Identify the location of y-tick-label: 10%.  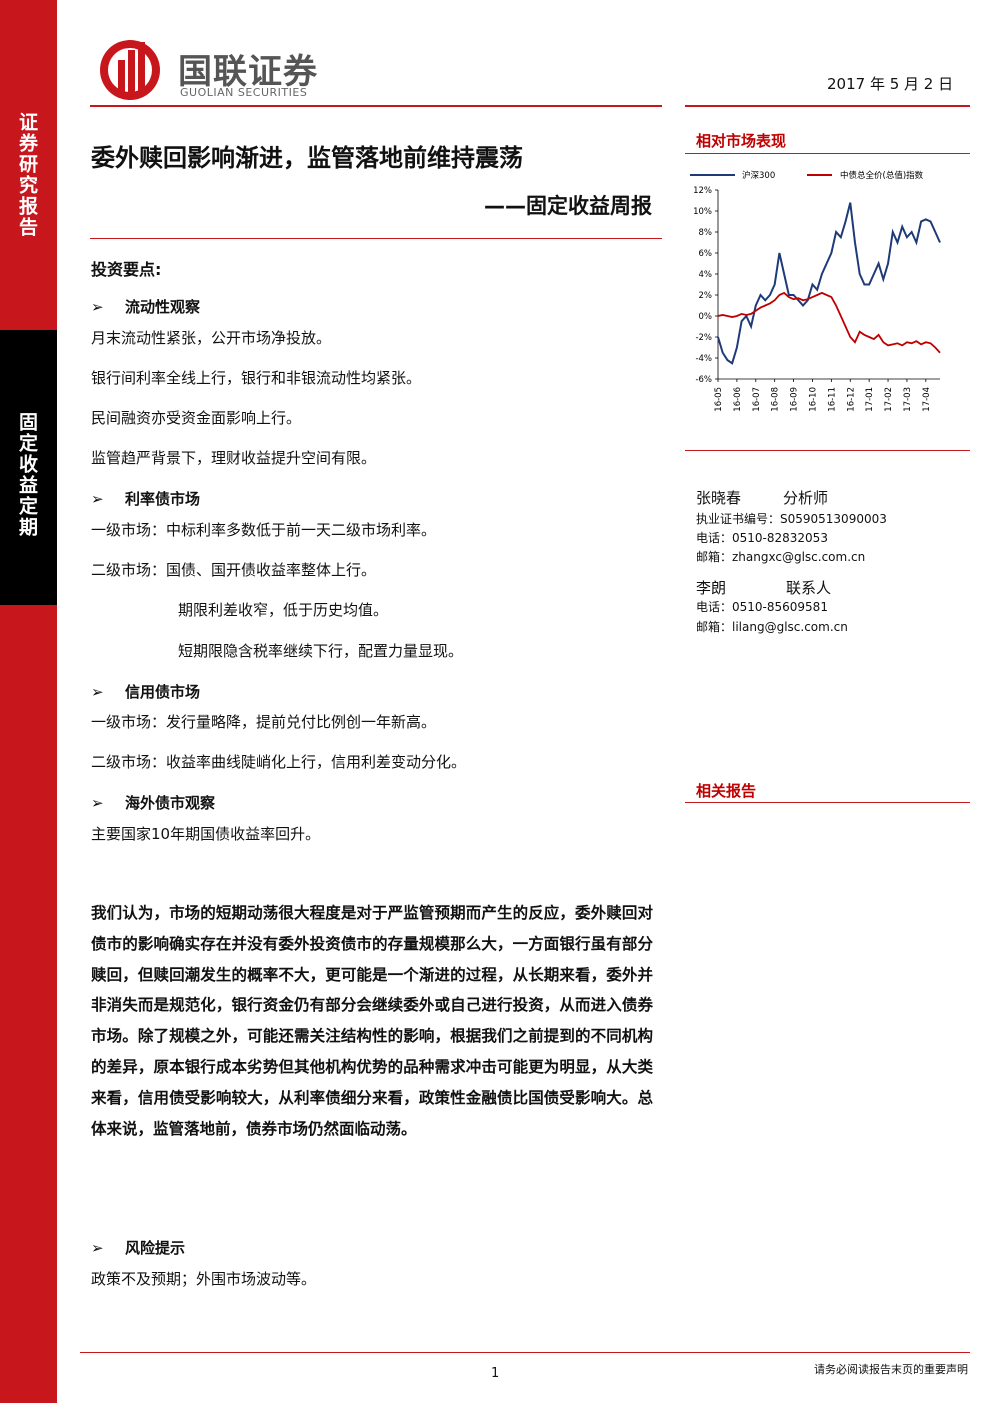
(702, 212).